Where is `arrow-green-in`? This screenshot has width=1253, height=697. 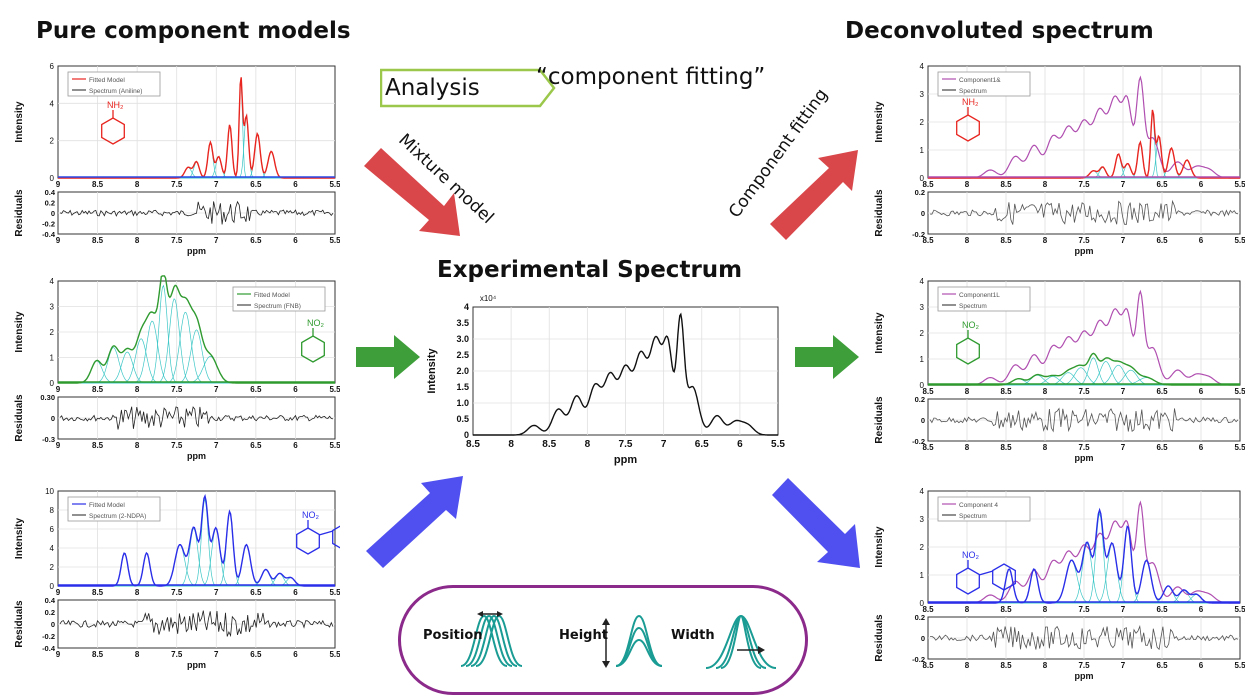
arrow-green-in is located at coordinates (388, 357).